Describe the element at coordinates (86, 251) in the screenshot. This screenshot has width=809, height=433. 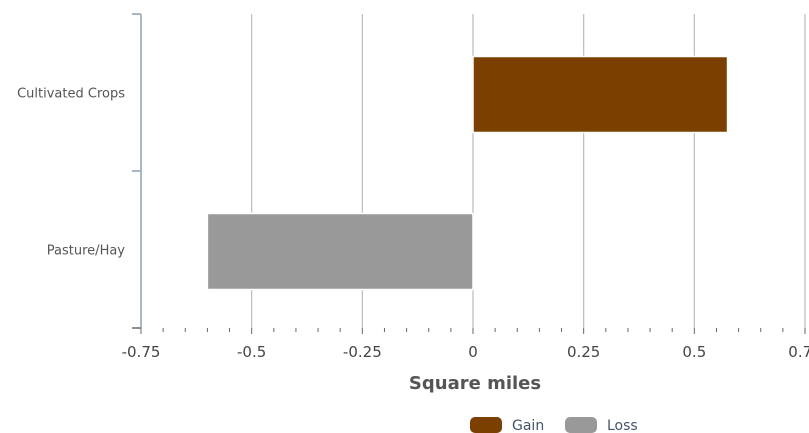
I see `category-label: Pasture/Hay` at that location.